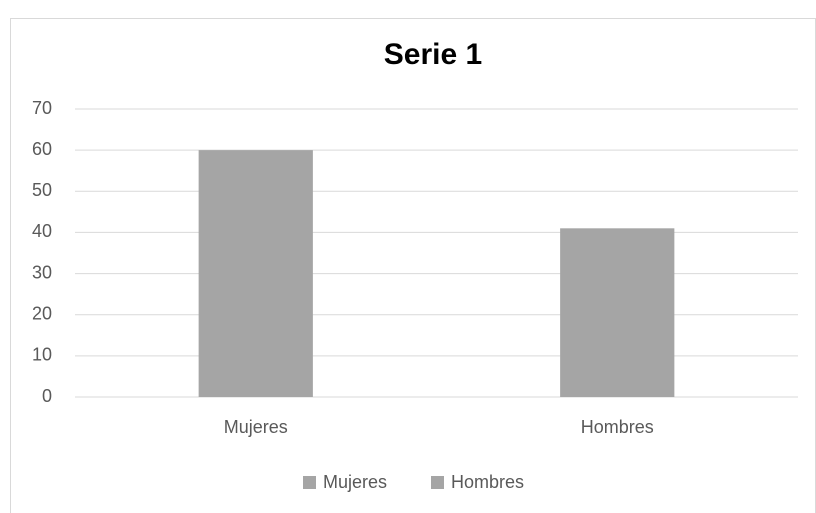 This screenshot has height=513, width=816. Describe the element at coordinates (42, 313) in the screenshot. I see `y-tick-label: 20` at that location.